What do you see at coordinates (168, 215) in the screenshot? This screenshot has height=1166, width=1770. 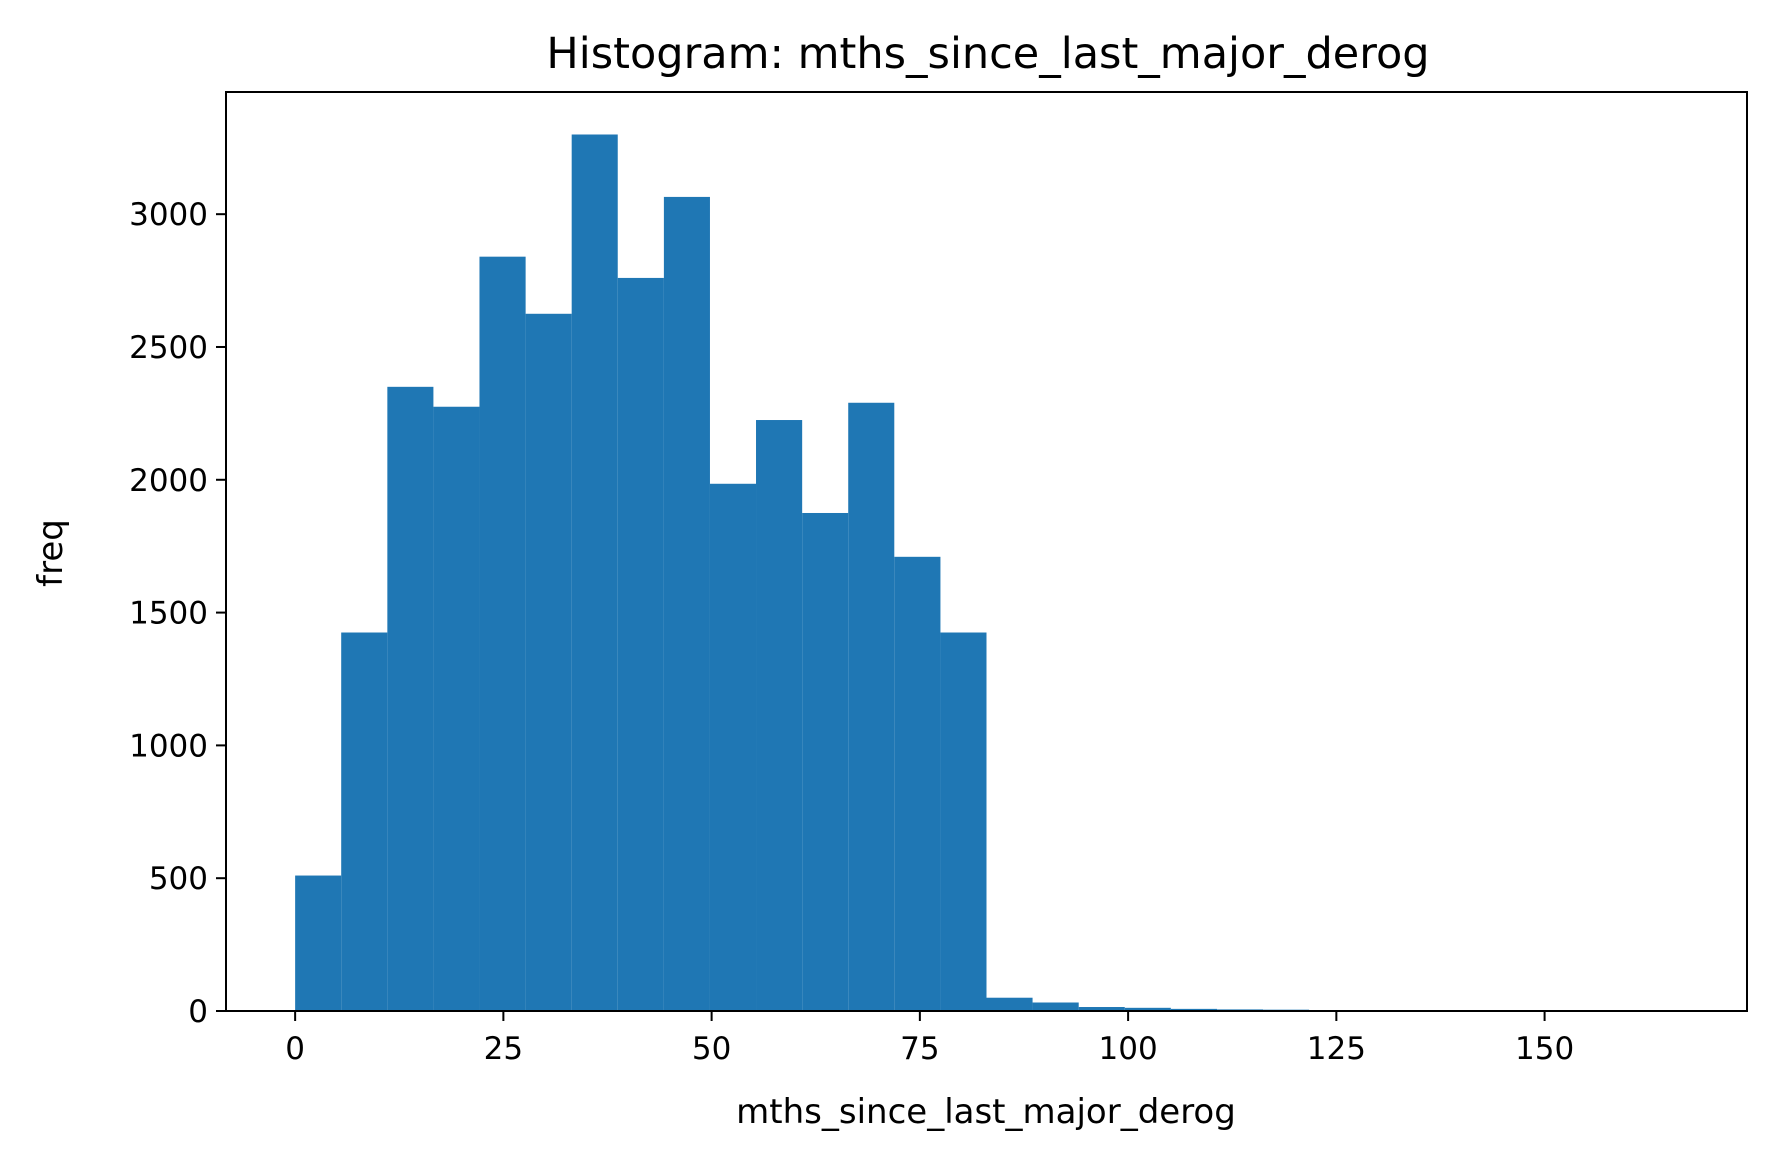 I see `y-tick-label-6: 3000` at bounding box center [168, 215].